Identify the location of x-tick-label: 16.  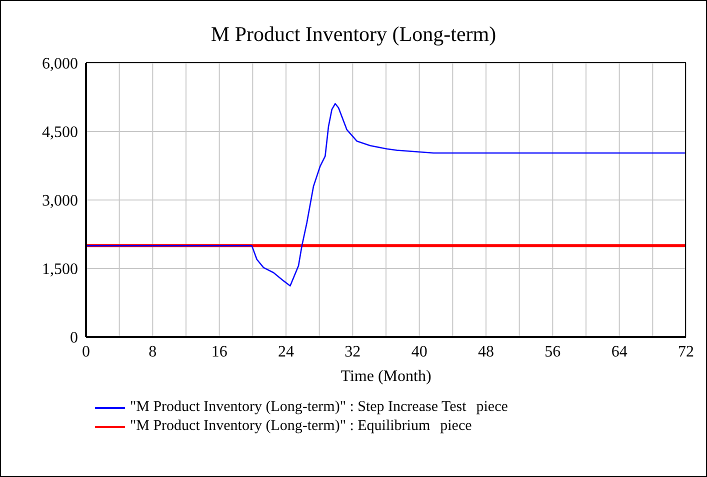
(219, 351).